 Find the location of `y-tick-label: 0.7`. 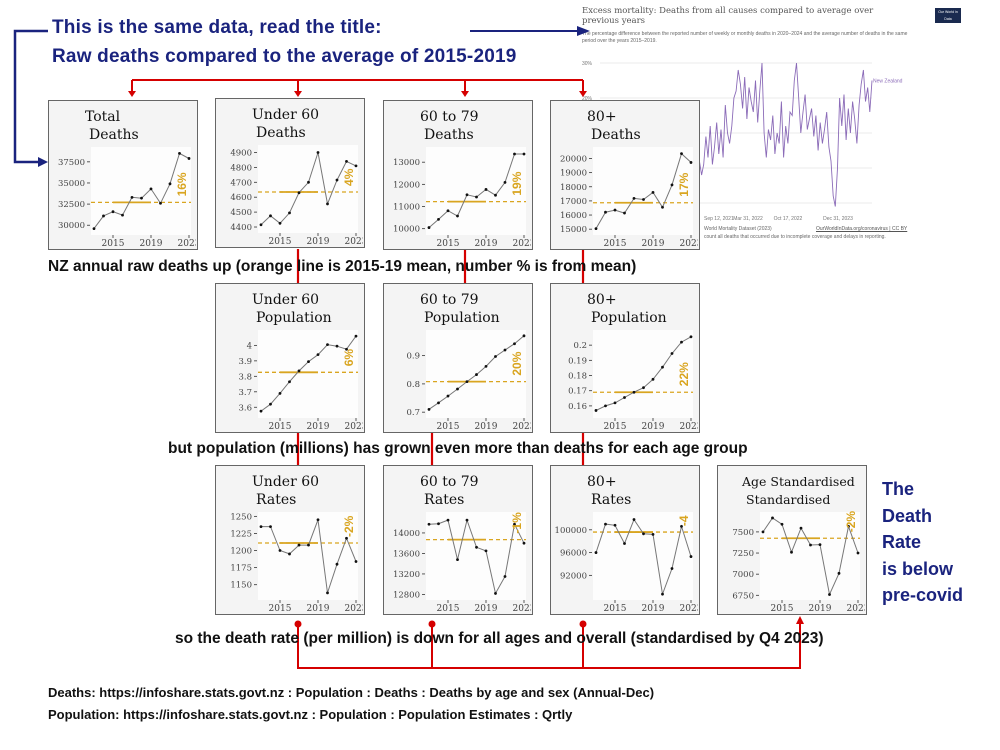

y-tick-label: 0.7 is located at coordinates (413, 413).